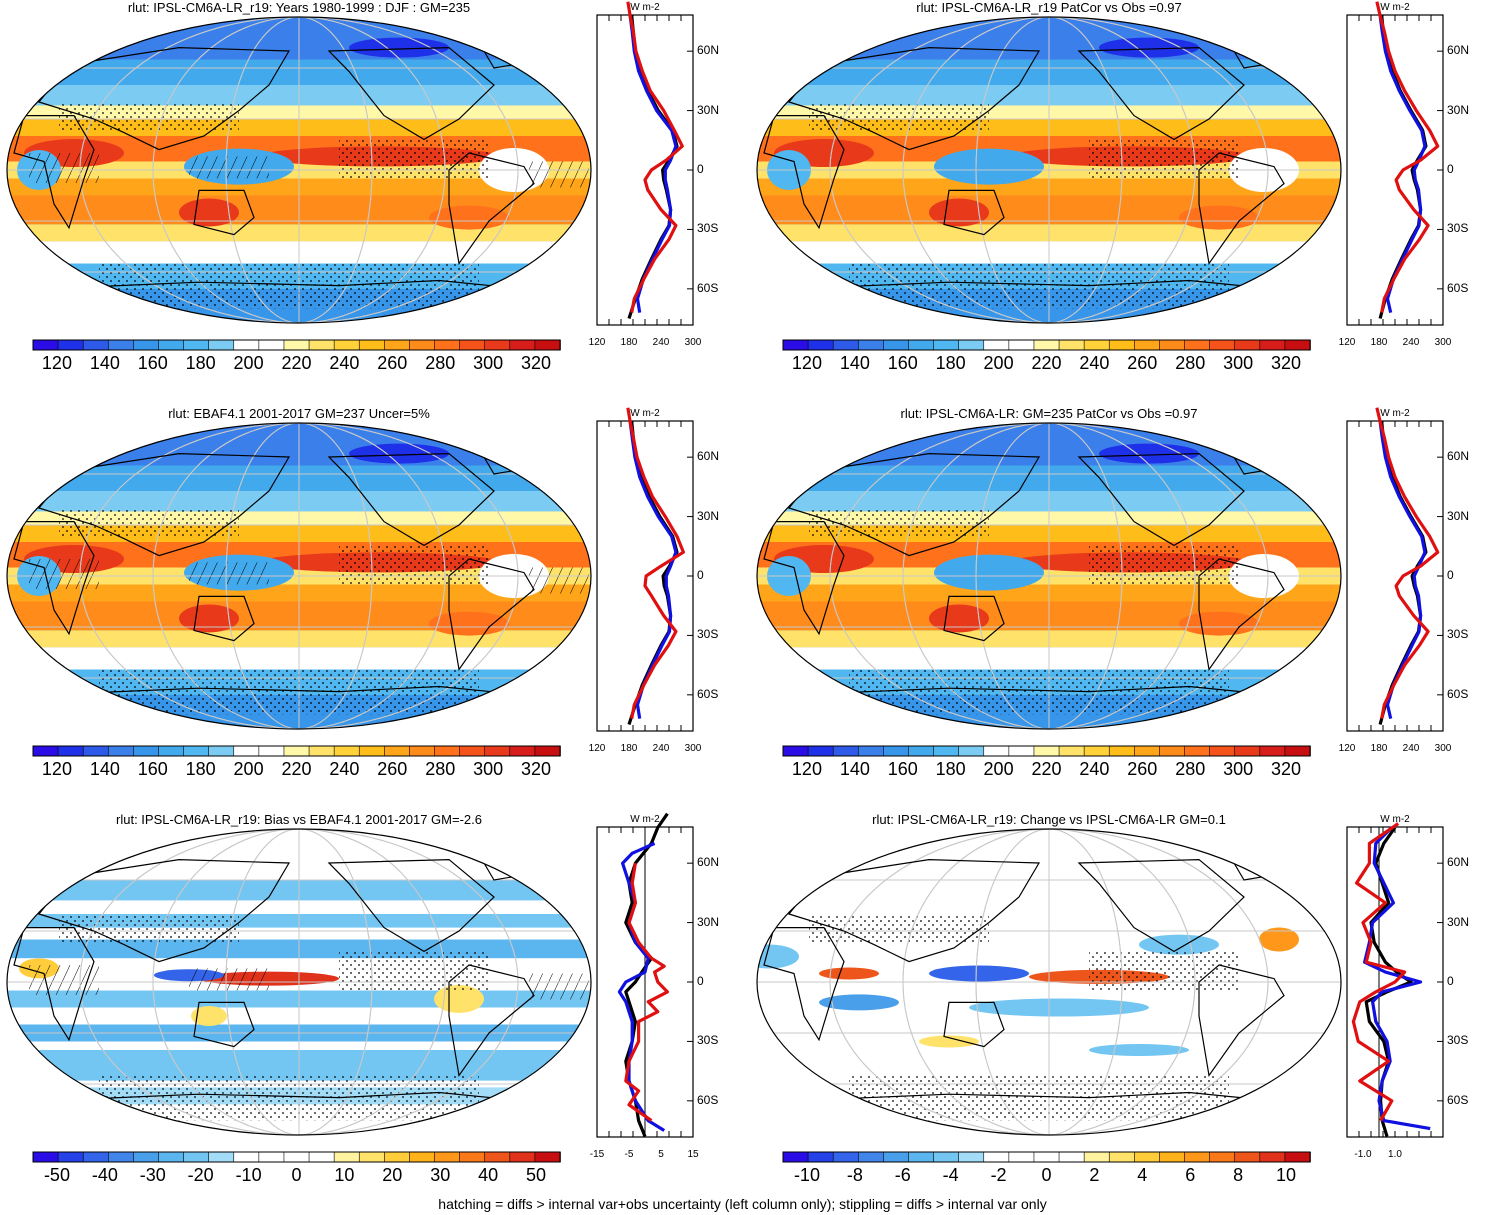 The height and width of the screenshot is (1215, 1485). What do you see at coordinates (629, 342) in the screenshot?
I see `zonal-x-label: 180` at bounding box center [629, 342].